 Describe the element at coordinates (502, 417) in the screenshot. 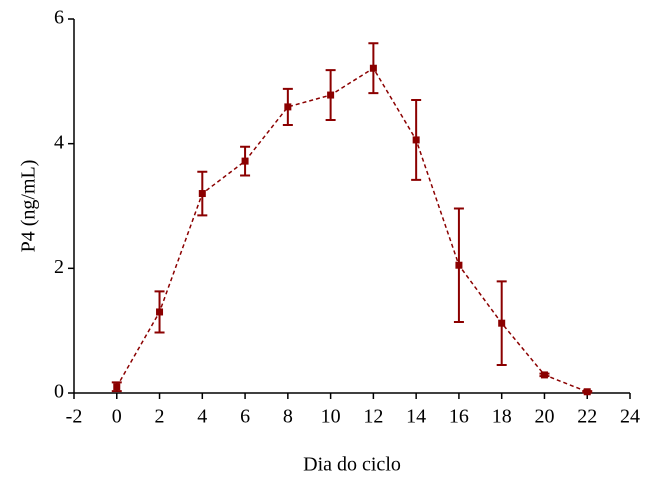

I see `x-tick-label: 18` at that location.